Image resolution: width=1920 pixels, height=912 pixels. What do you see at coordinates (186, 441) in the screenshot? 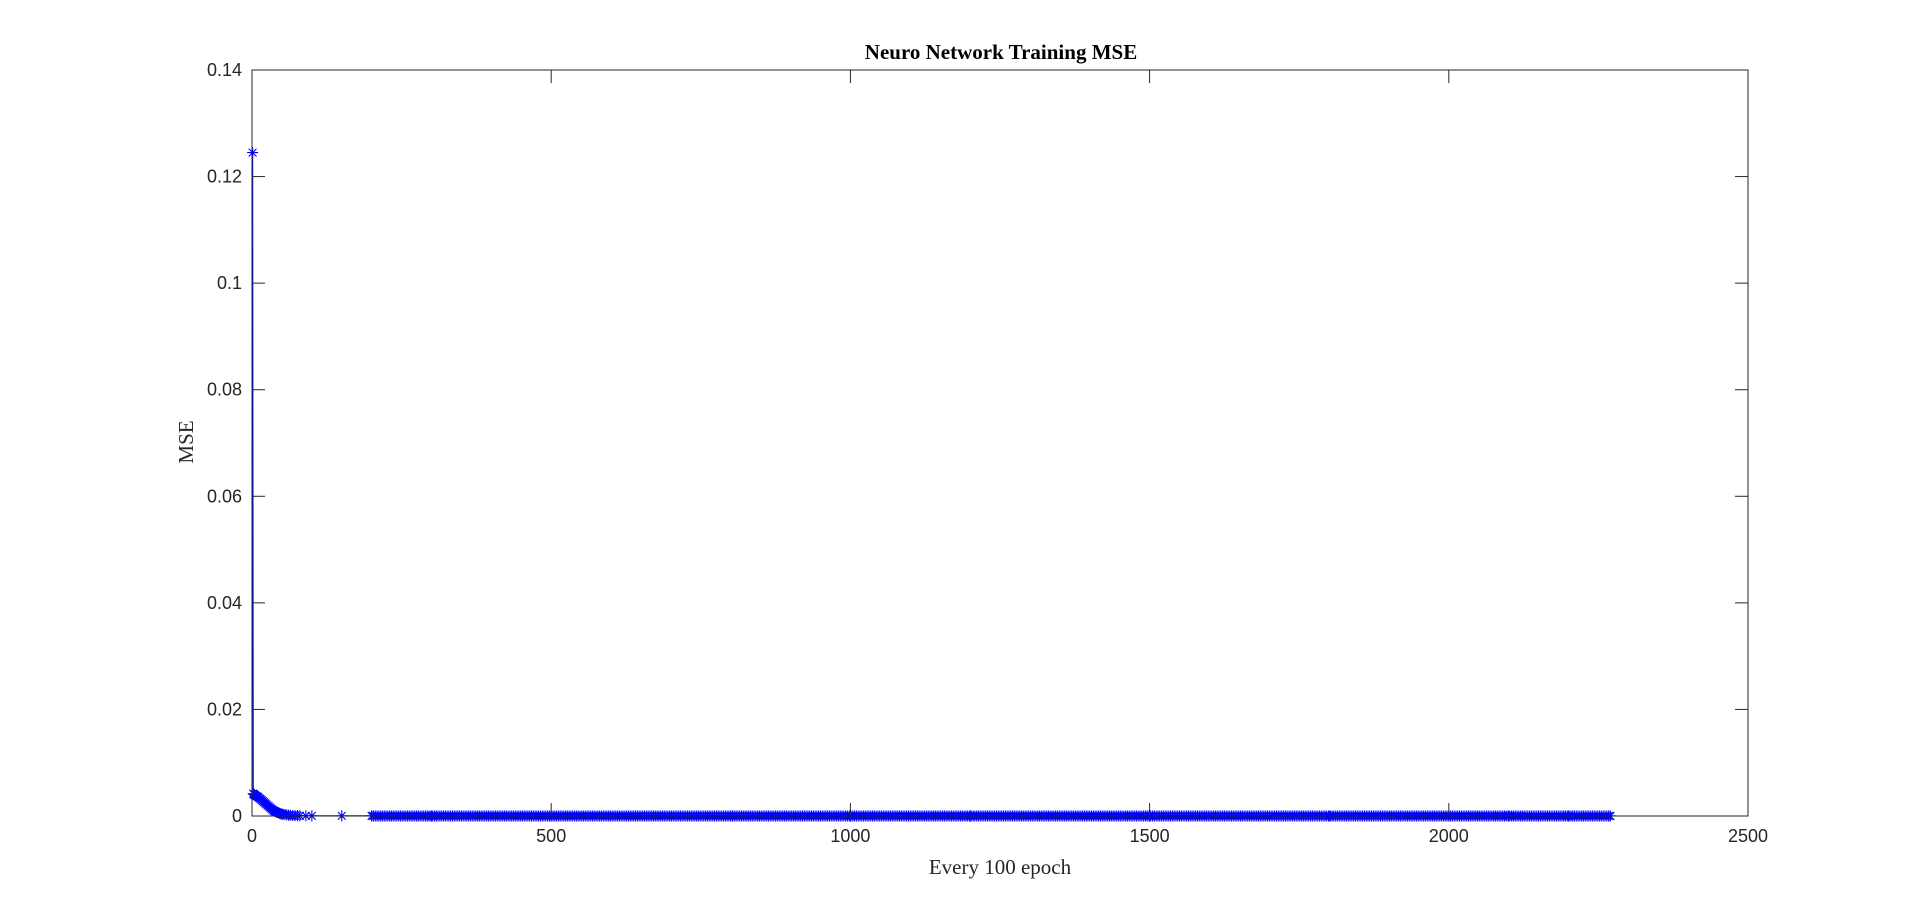
I see `y-axis-label: MSE` at bounding box center [186, 441].